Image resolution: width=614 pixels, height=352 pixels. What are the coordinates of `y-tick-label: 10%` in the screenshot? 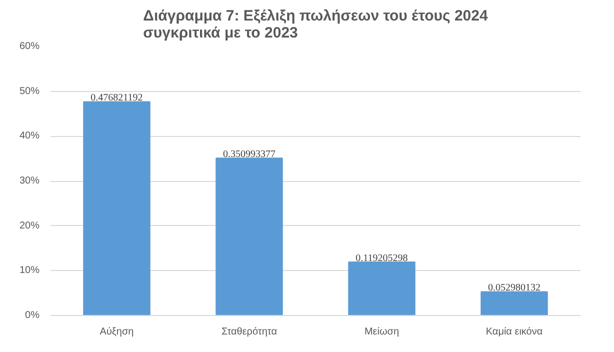 It's located at (29, 270).